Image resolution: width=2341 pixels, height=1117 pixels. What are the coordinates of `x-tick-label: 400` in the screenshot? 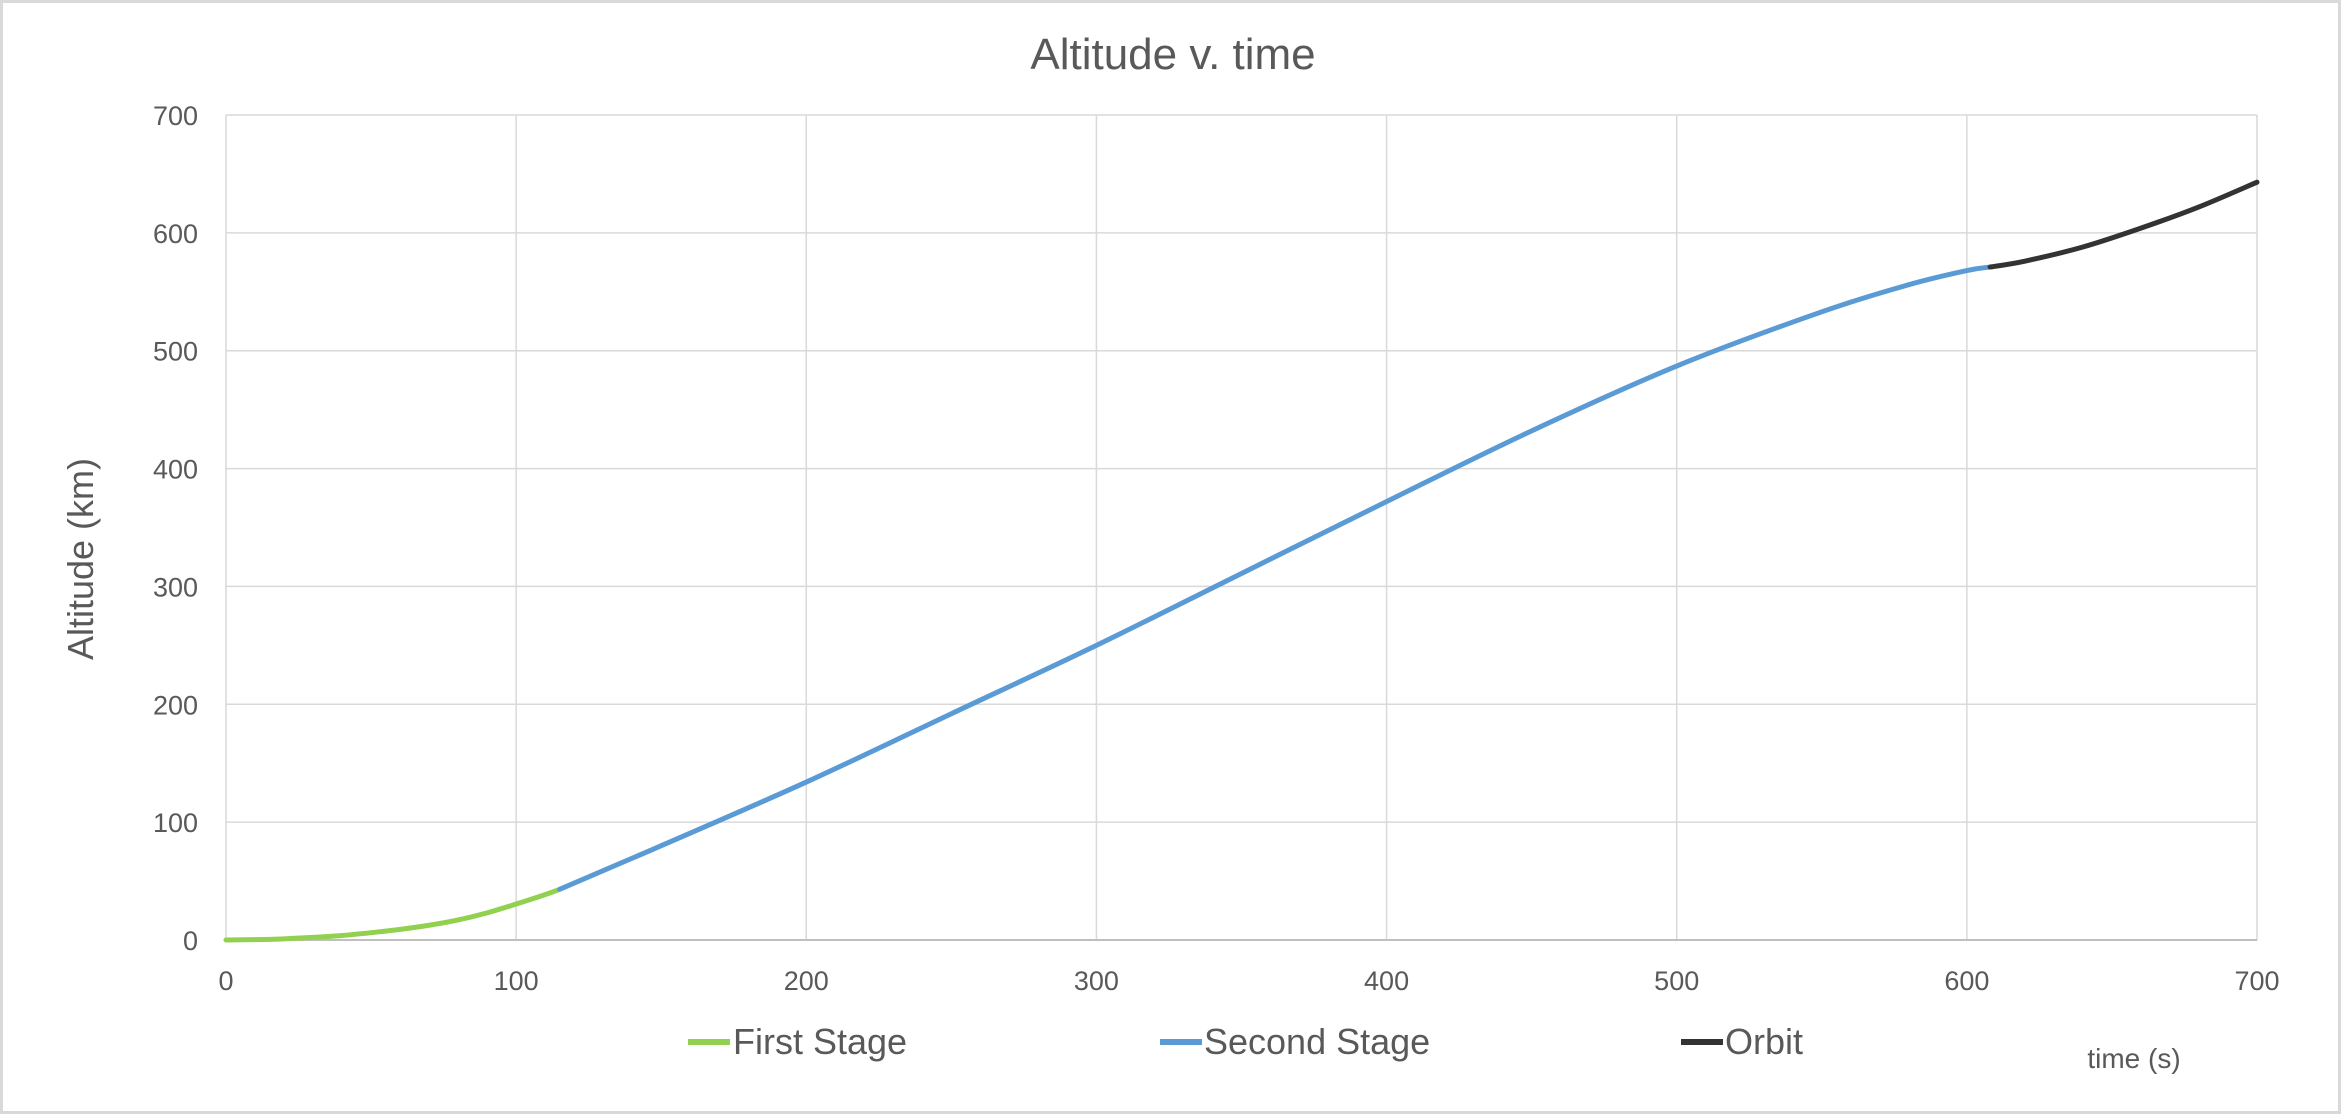 It's located at (1386, 981).